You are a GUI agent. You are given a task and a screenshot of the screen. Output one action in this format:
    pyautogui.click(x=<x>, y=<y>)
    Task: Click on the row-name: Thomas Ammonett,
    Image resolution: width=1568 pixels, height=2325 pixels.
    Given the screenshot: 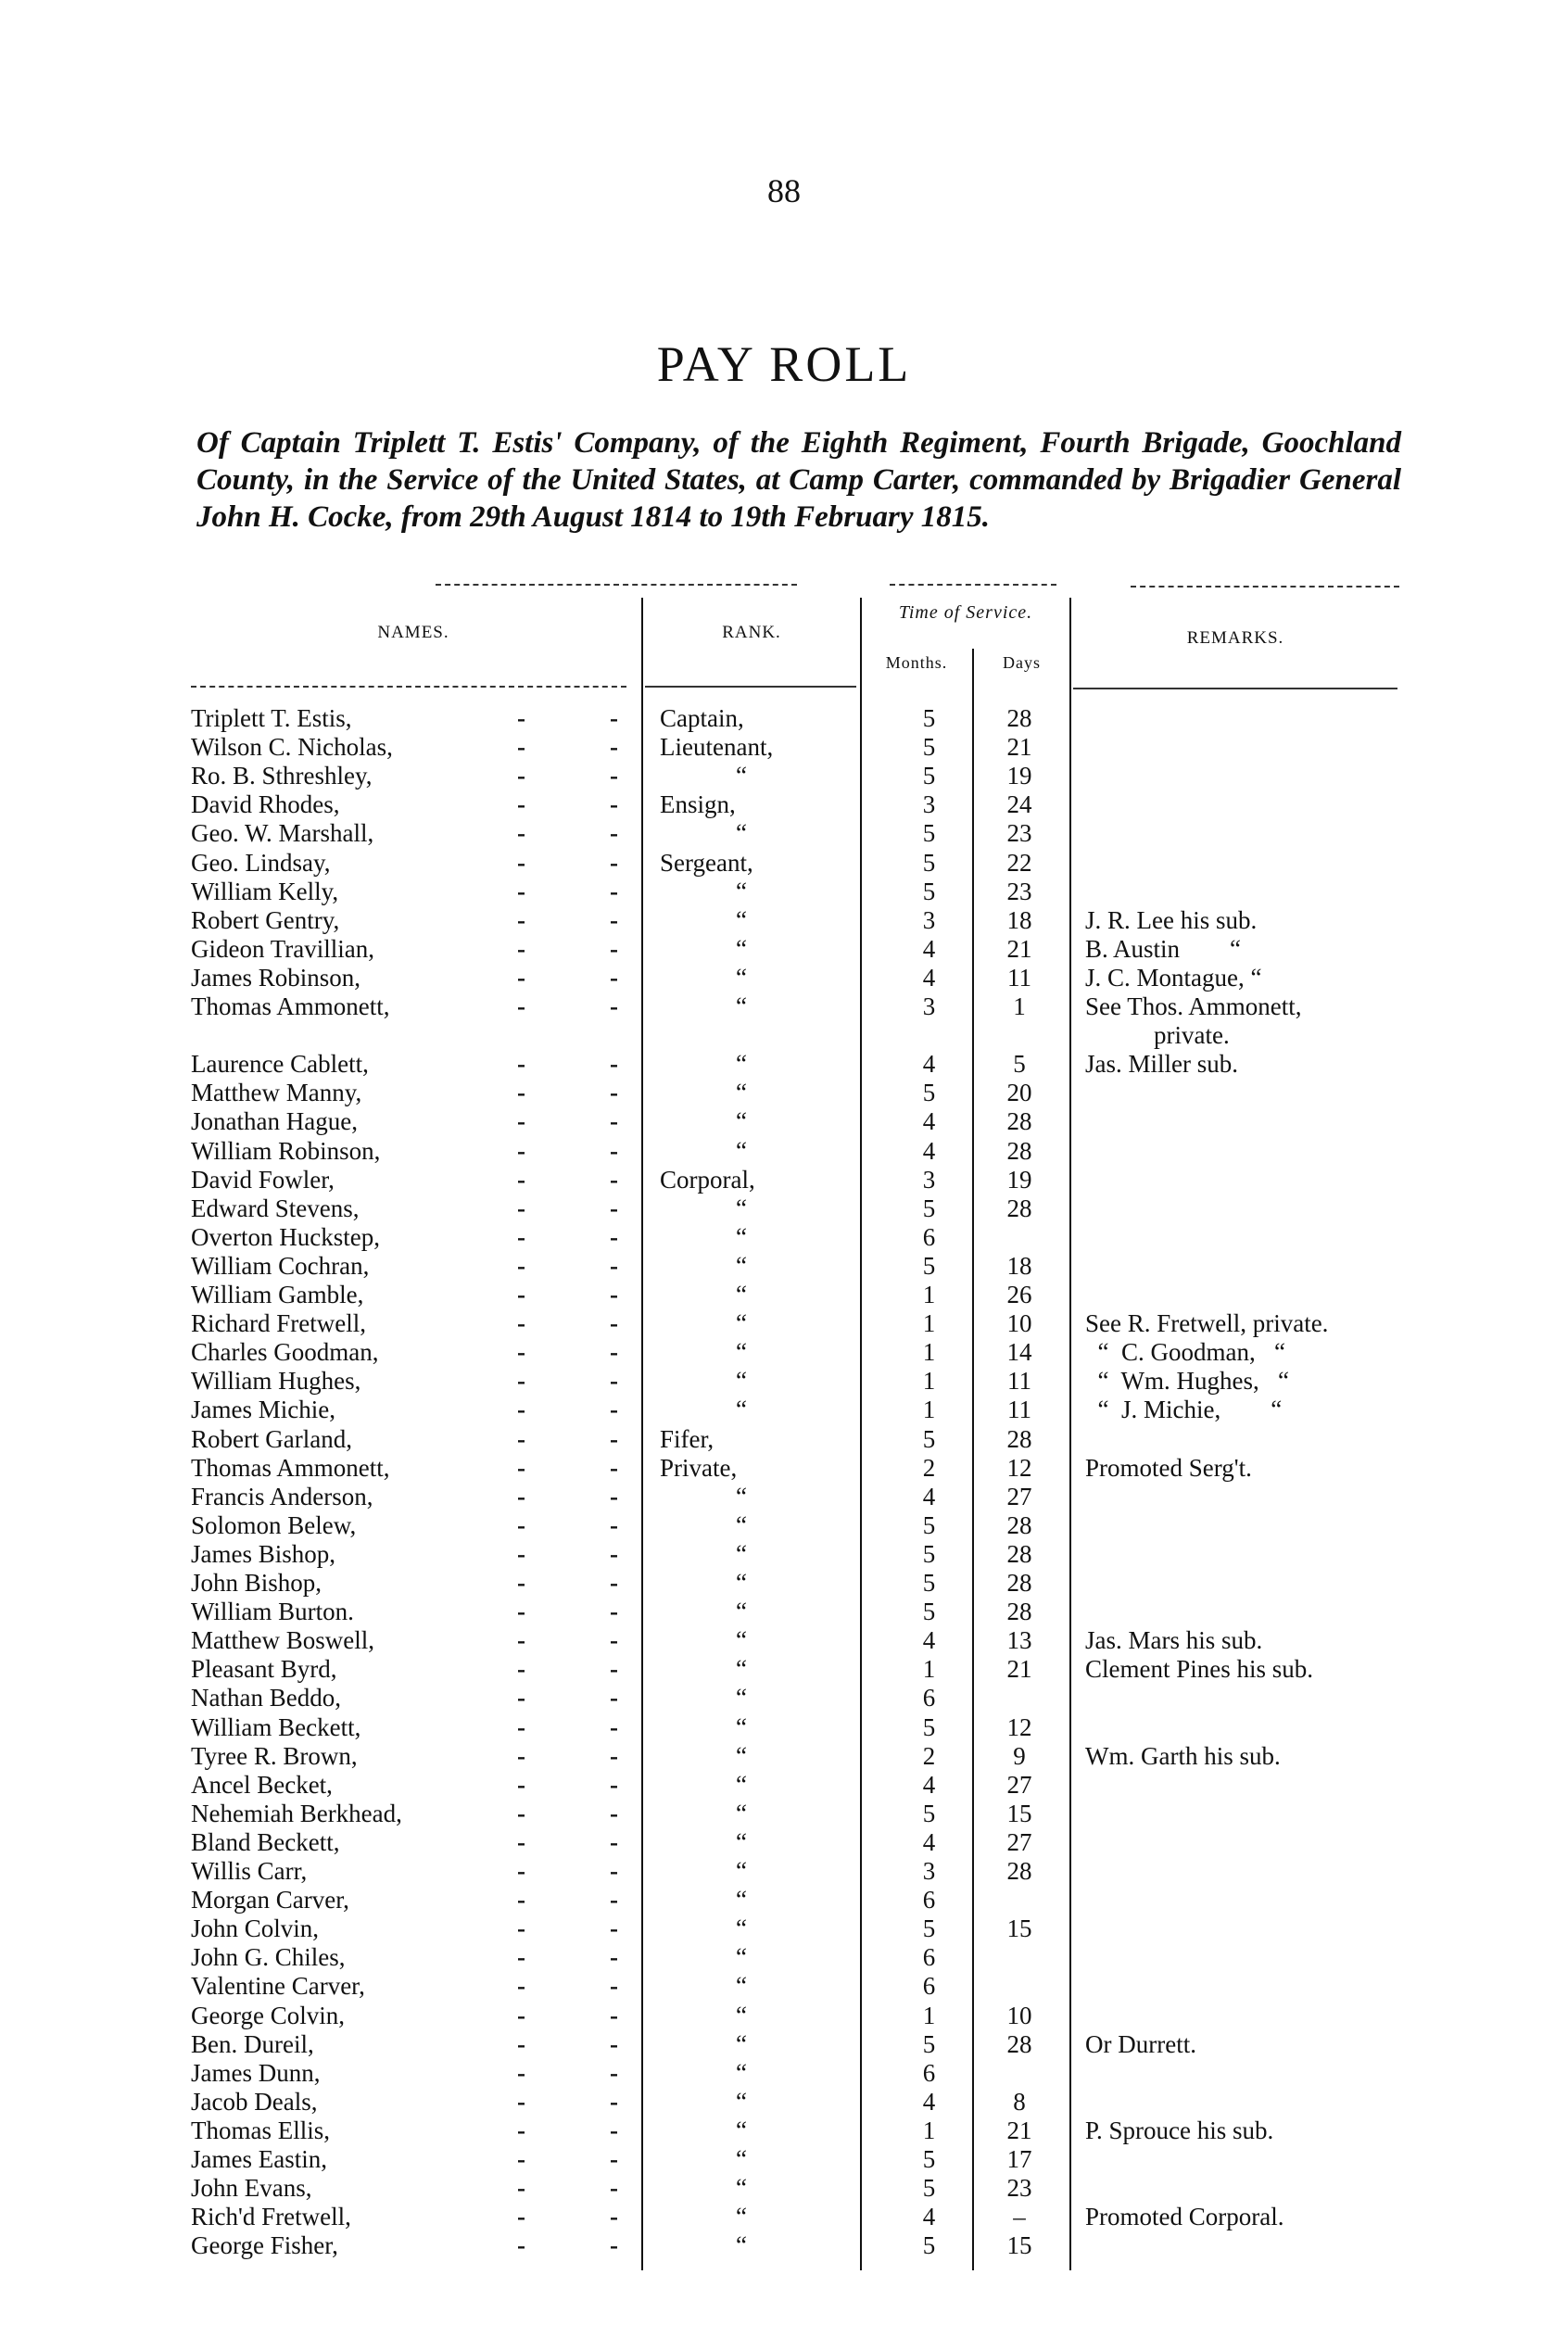 What is the action you would take?
    pyautogui.click(x=290, y=1467)
    